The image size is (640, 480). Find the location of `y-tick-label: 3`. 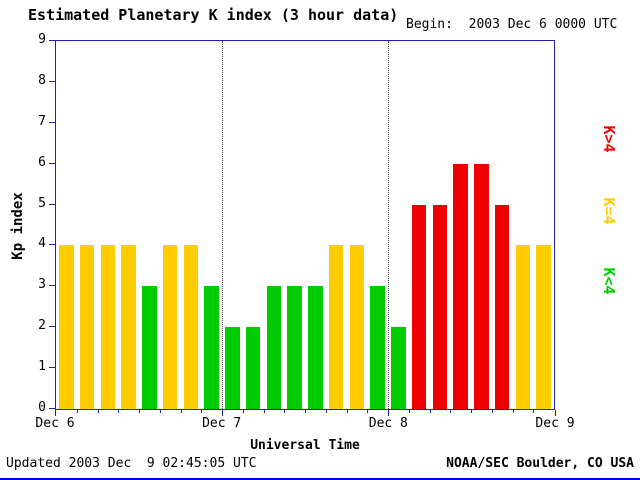

y-tick-label: 3 is located at coordinates (42, 285).